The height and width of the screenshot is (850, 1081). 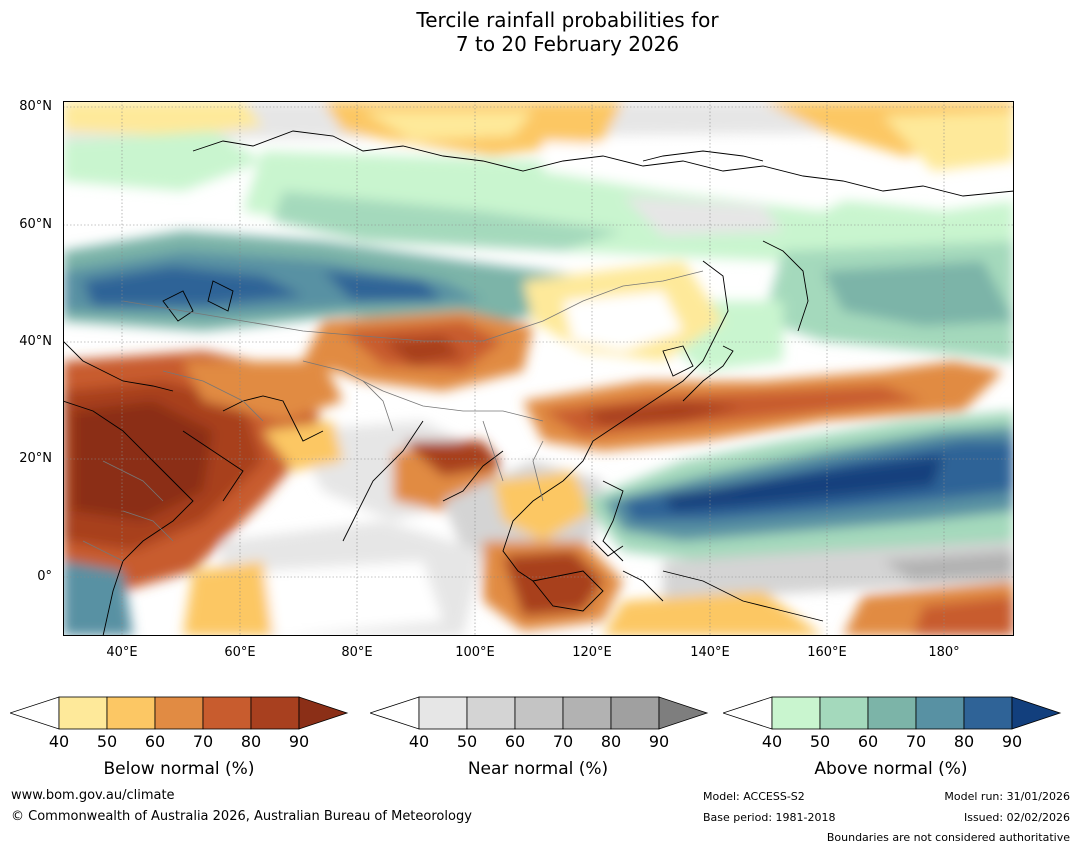 I want to click on colorbar-near-lower-extension, so click(x=395, y=713).